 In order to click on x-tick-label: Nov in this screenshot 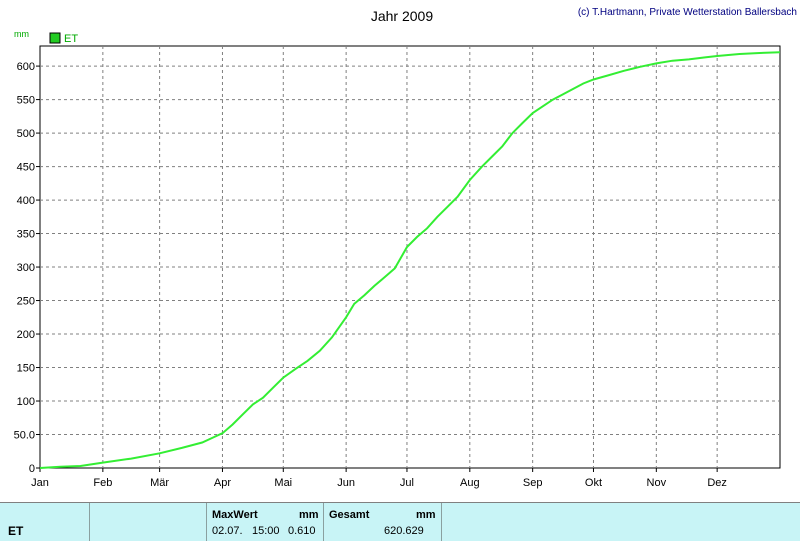, I will do `click(657, 483)`.